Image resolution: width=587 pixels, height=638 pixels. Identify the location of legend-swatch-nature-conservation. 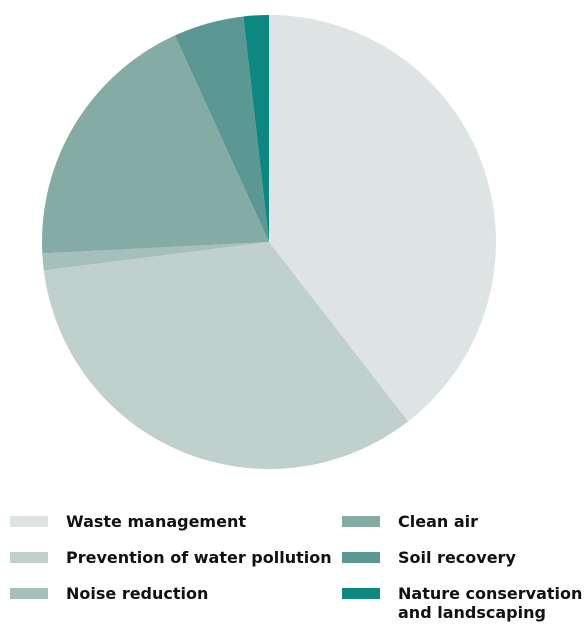
(361, 593).